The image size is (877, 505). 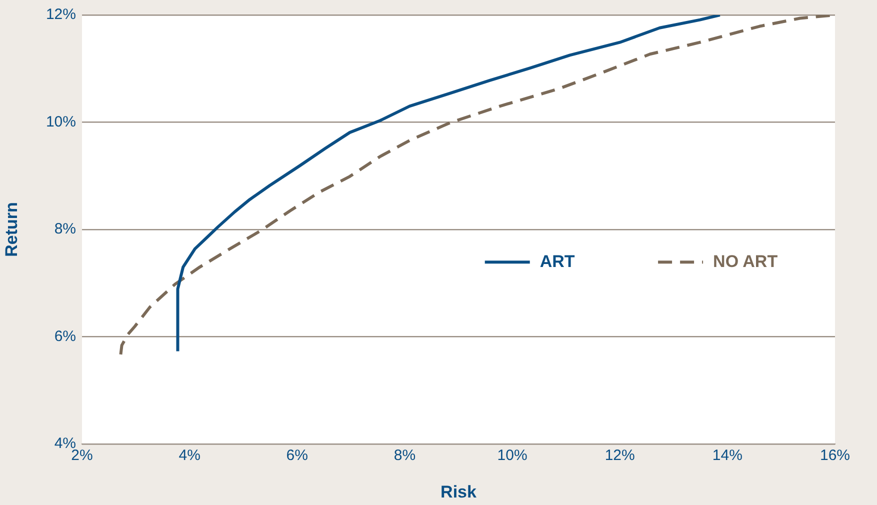 What do you see at coordinates (835, 455) in the screenshot?
I see `x-tick-label: 16%` at bounding box center [835, 455].